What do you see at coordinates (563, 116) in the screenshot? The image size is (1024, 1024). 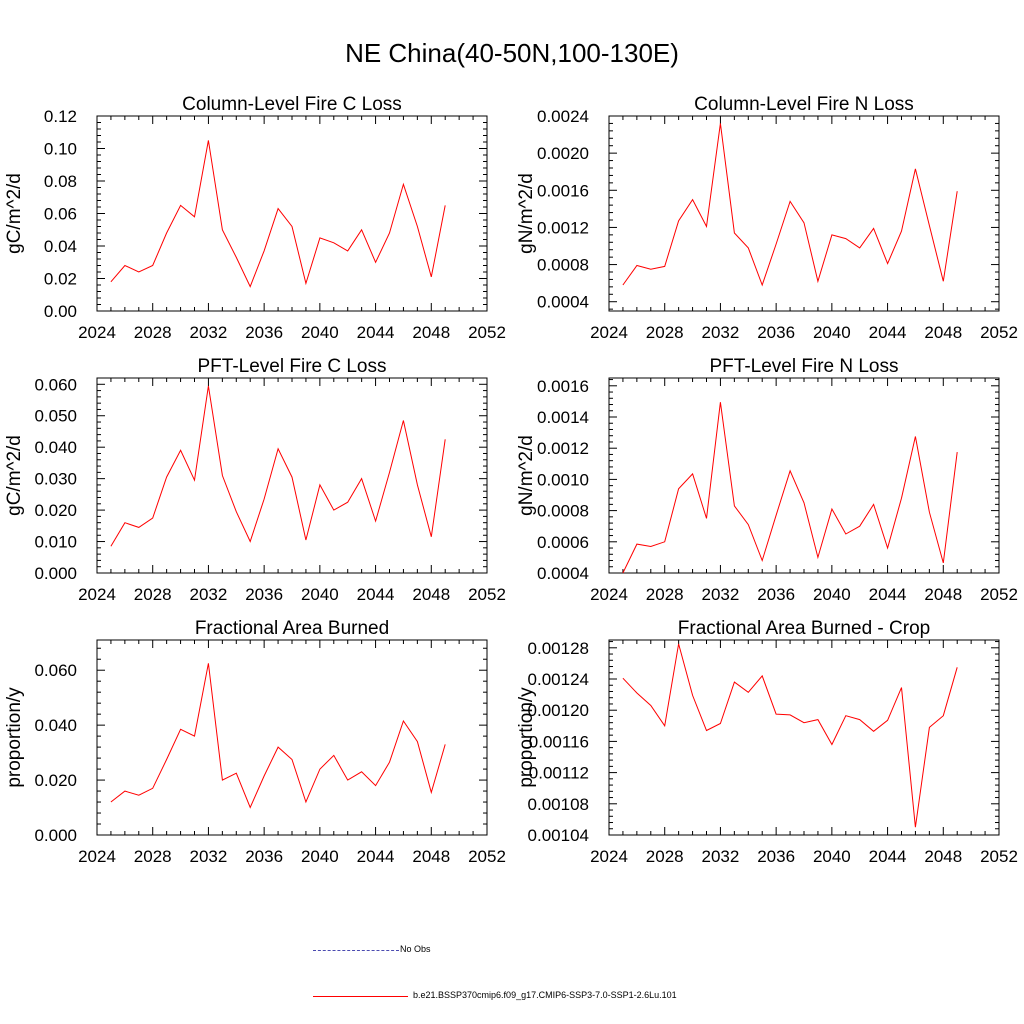 I see `y-tick-label: 0.0024` at bounding box center [563, 116].